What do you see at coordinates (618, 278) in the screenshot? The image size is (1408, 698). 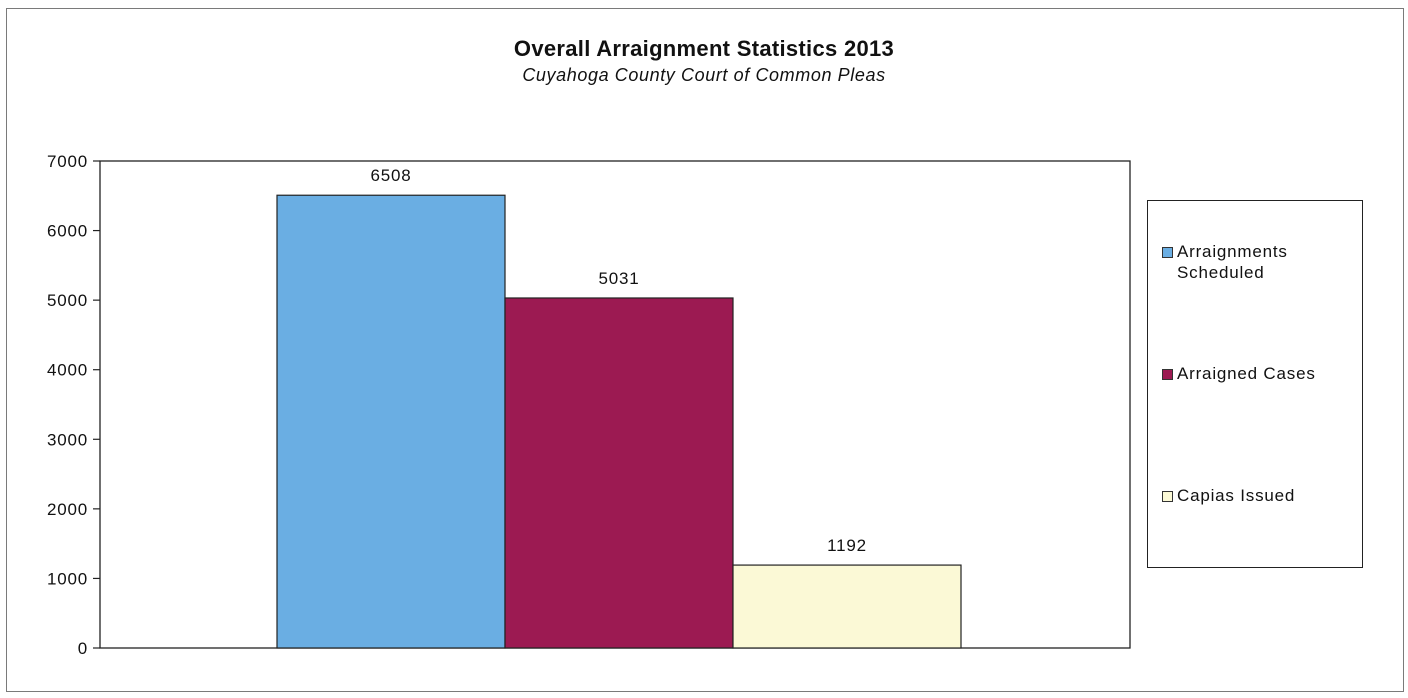 I see `bar-data-label: 5031` at bounding box center [618, 278].